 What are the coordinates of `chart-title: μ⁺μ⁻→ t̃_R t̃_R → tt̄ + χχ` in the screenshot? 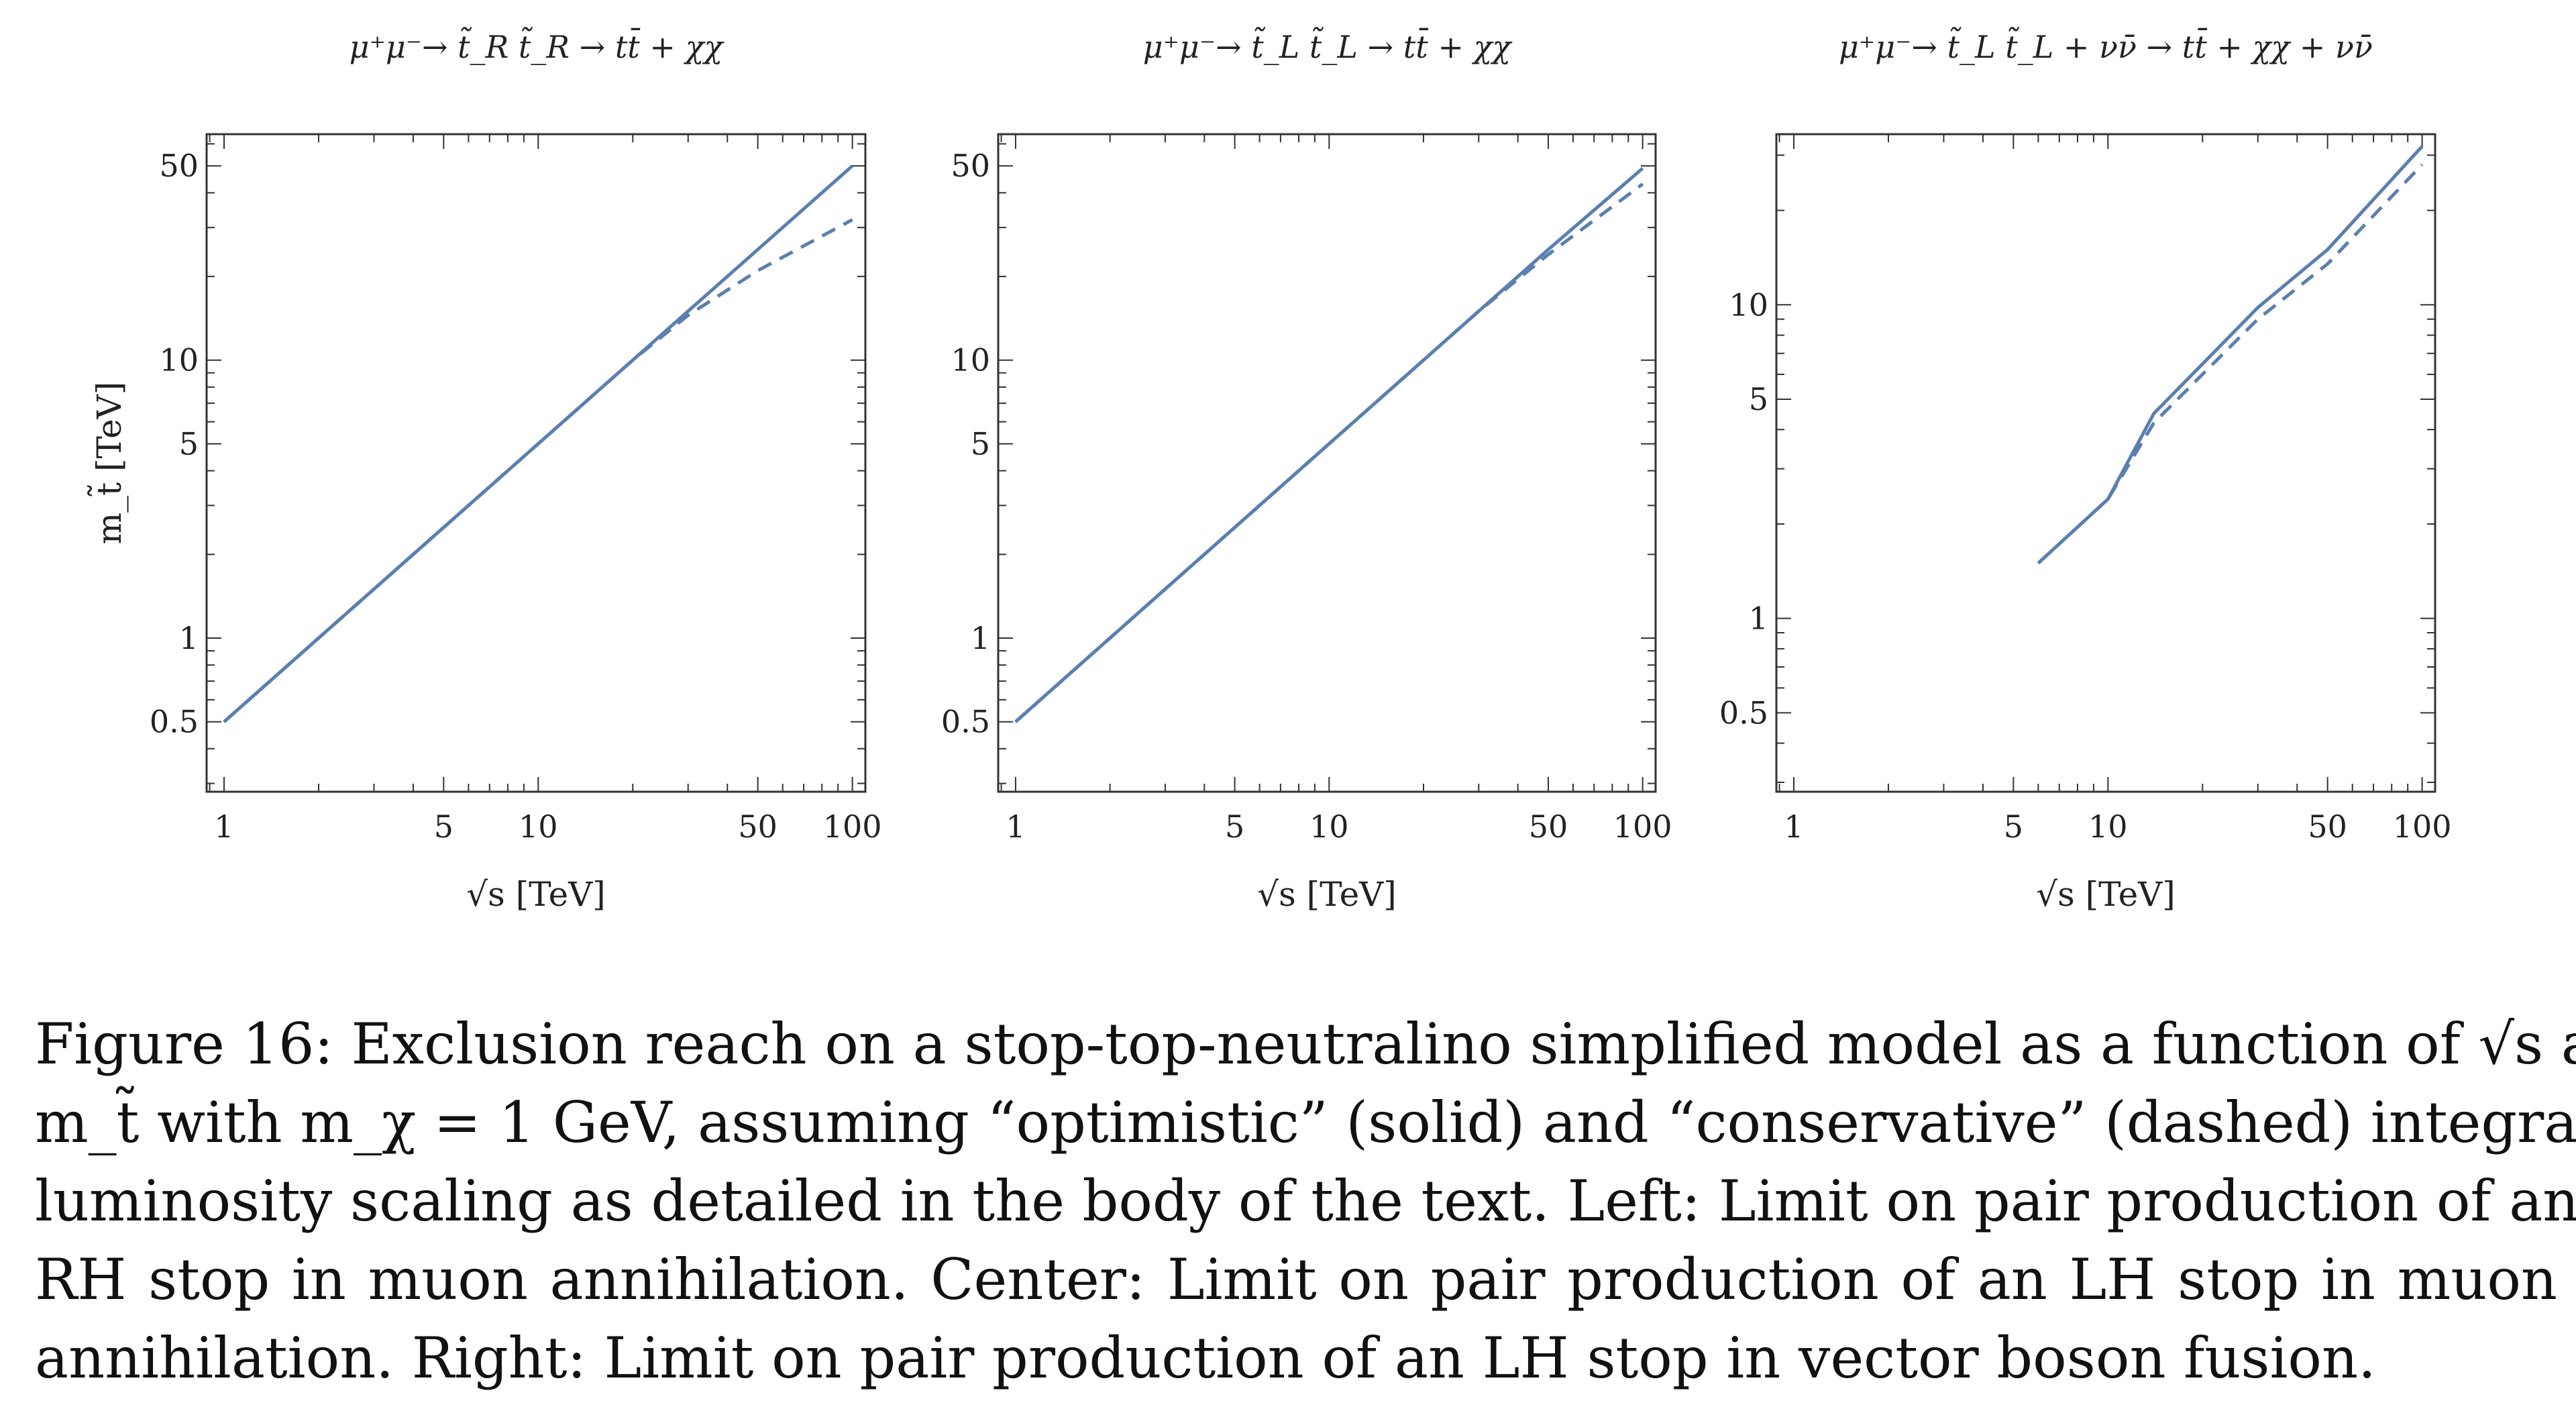 It's located at (537, 46).